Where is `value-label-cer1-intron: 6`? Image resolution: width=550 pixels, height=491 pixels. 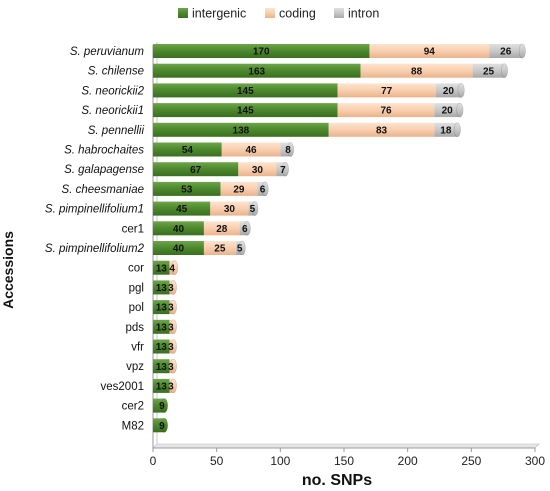
value-label-cer1-intron: 6 is located at coordinates (245, 229).